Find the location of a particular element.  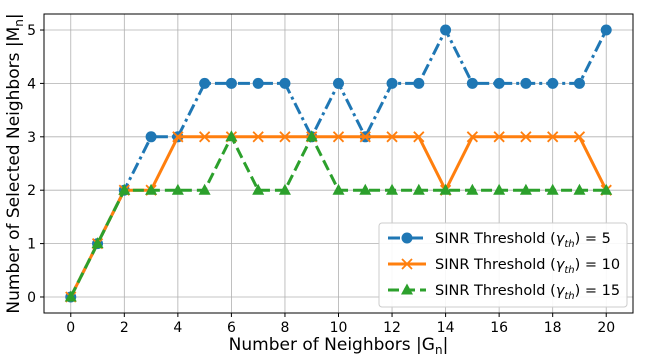

y-tick-label: 5 is located at coordinates (31, 31).